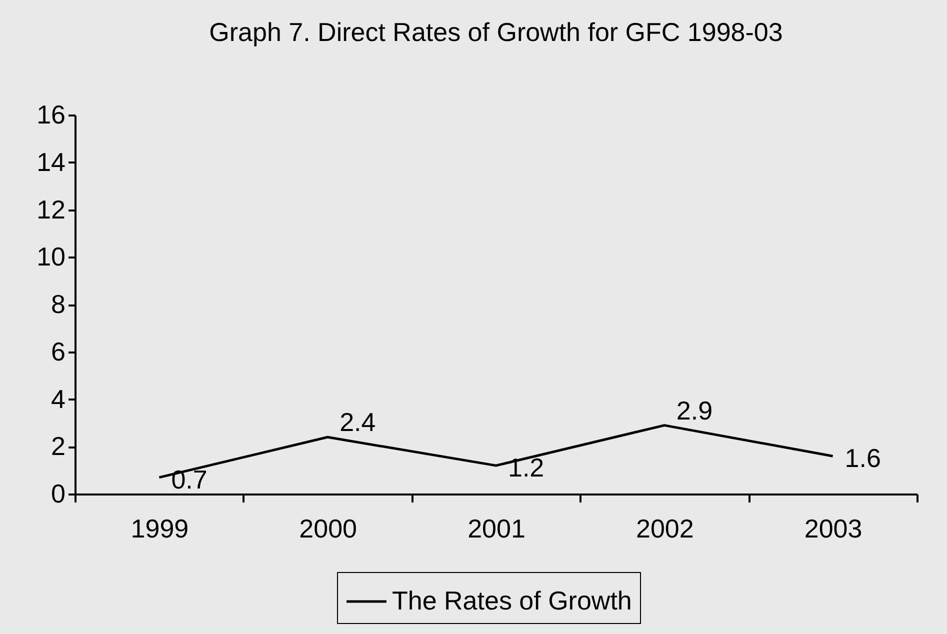 The image size is (947, 634). Describe the element at coordinates (328, 529) in the screenshot. I see `x-tick-label: 2000` at that location.